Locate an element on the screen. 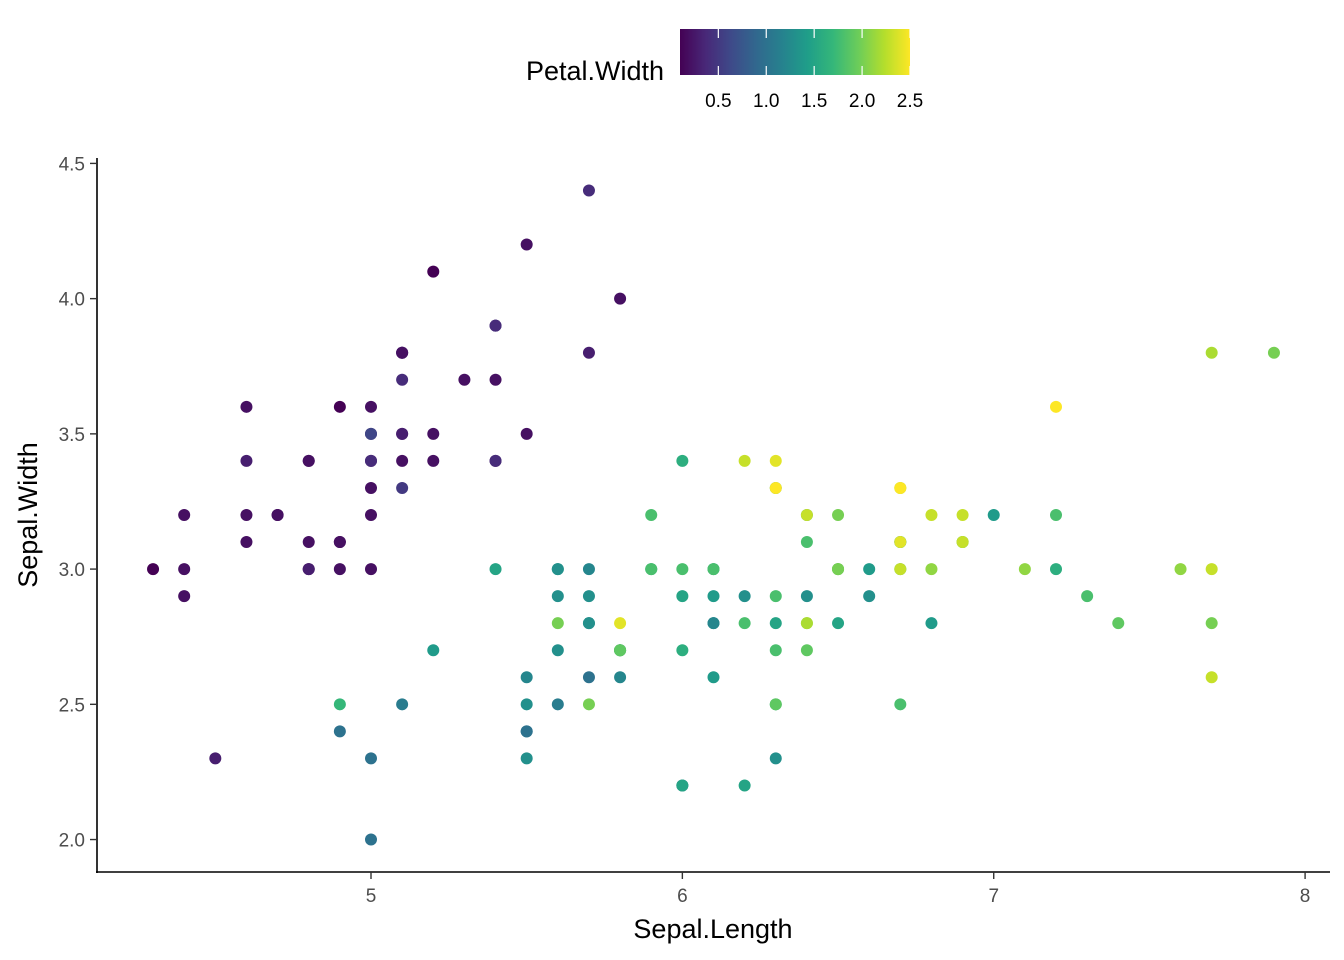 This screenshot has height=960, width=1344. legend-tick-label: 2.0 is located at coordinates (862, 101).